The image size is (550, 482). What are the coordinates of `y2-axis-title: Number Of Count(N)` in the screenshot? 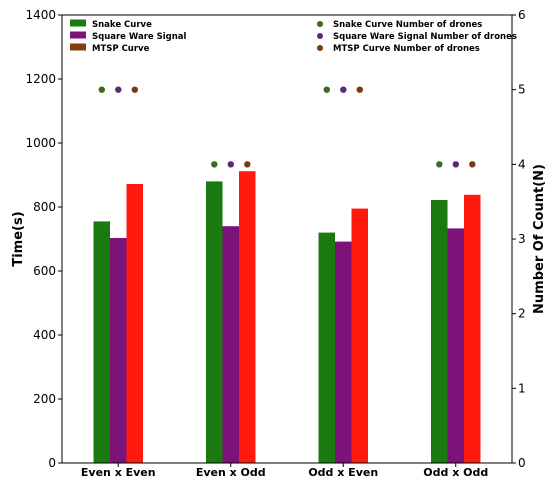 It's located at (539, 239).